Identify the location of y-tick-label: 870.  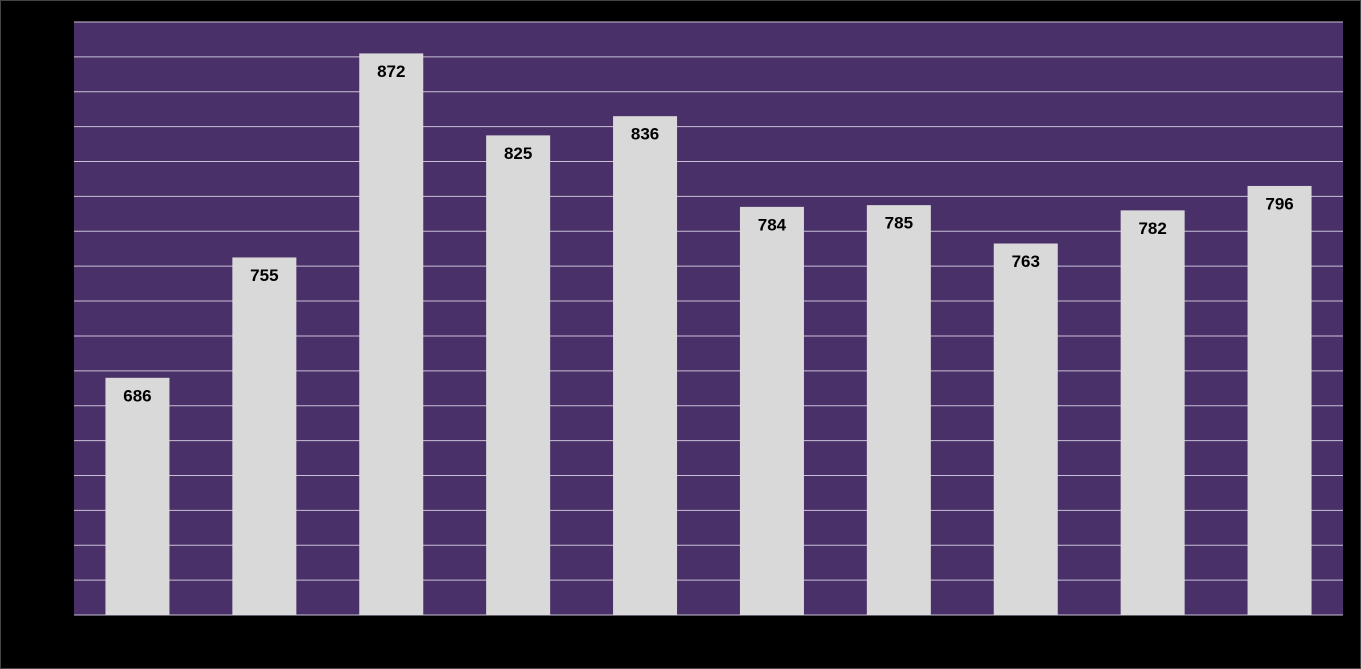
(55, 56).